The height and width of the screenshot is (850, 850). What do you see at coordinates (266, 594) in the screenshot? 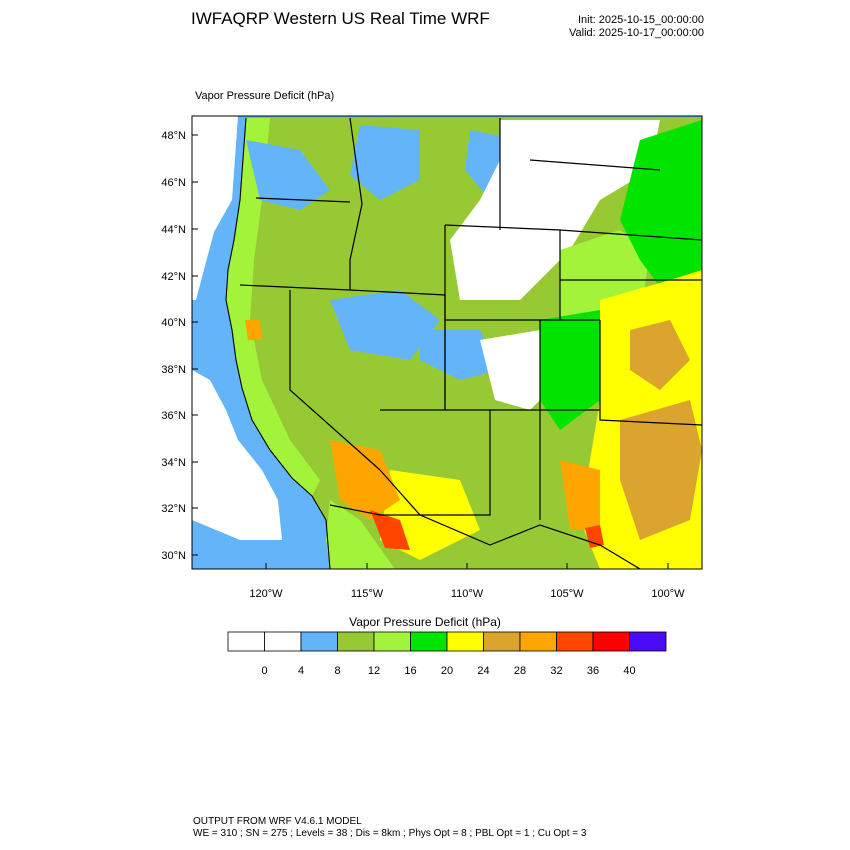
I see `lon-tick-label: 120°W` at bounding box center [266, 594].